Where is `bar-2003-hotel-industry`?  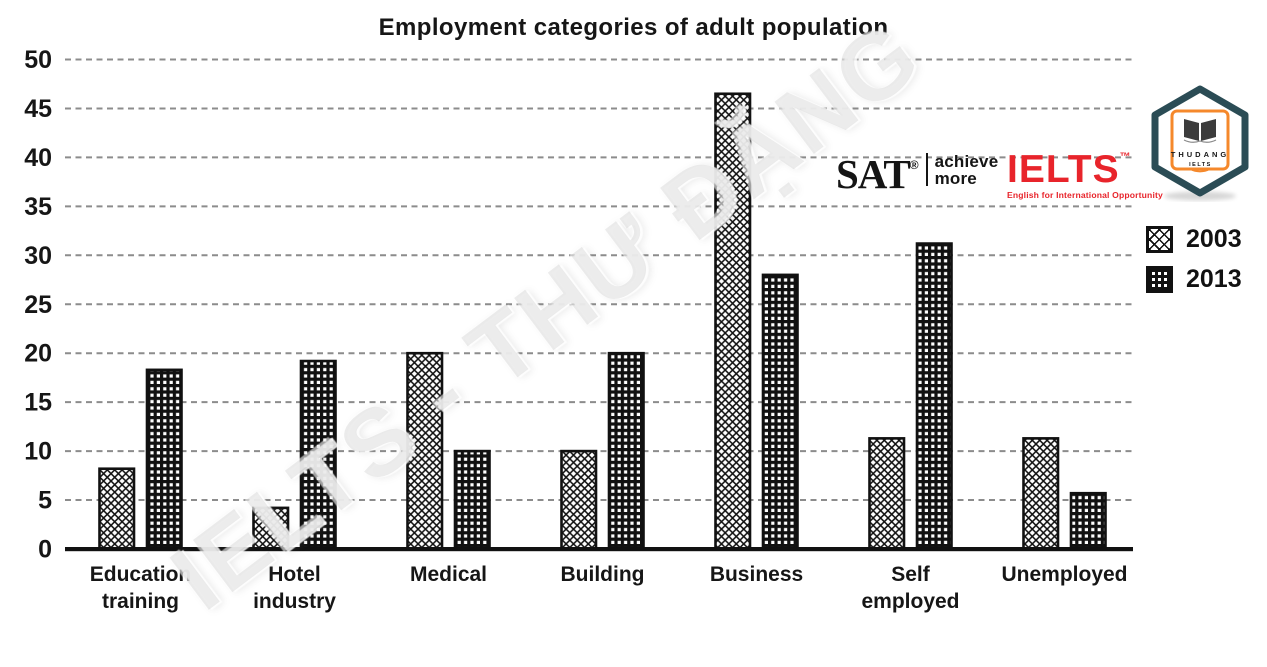
bar-2003-hotel-industry is located at coordinates (271, 528).